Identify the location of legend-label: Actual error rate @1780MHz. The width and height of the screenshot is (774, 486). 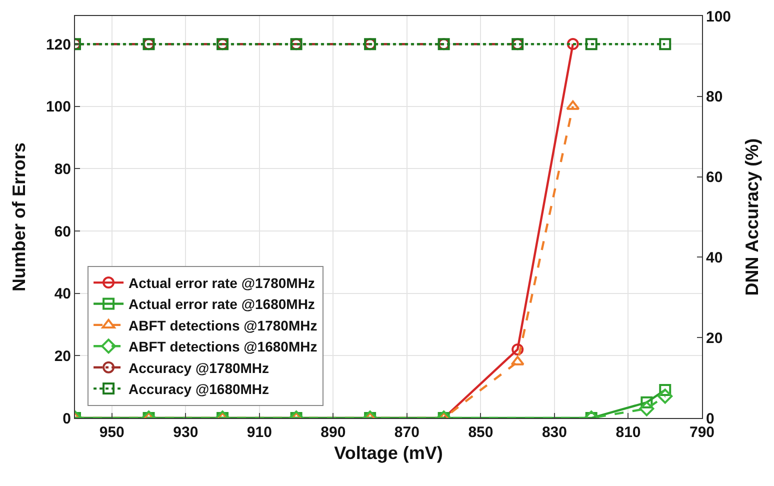
(221, 283).